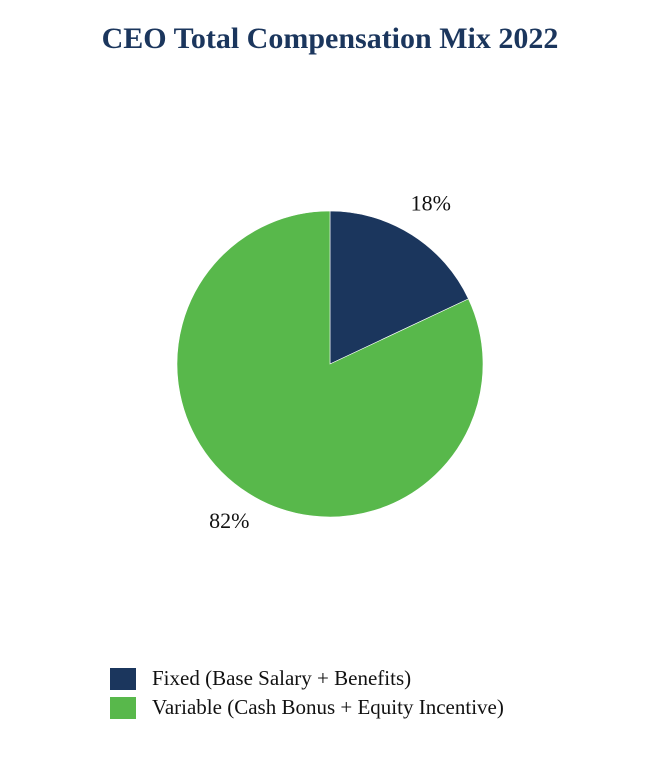 This screenshot has width=660, height=760. What do you see at coordinates (328, 707) in the screenshot?
I see `legend-label-variable: Variable (Cash Bonus + Equity Incentive)` at bounding box center [328, 707].